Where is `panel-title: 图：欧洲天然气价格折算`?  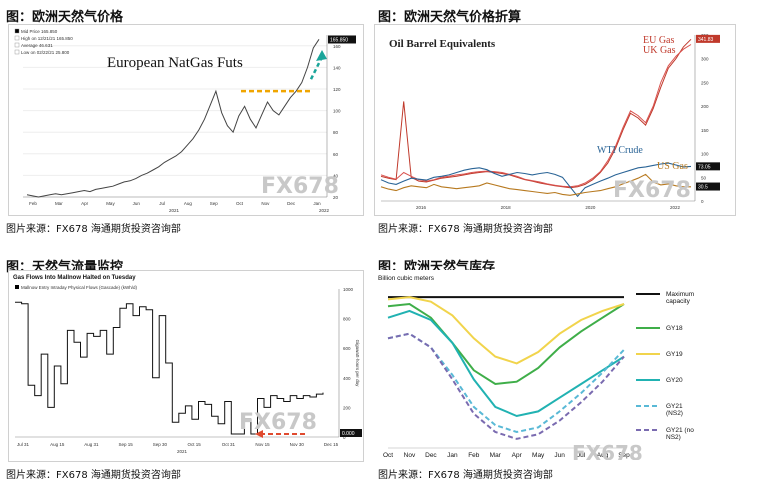
panel-title: 图：欧洲天然气价格折算 is located at coordinates (450, 17).